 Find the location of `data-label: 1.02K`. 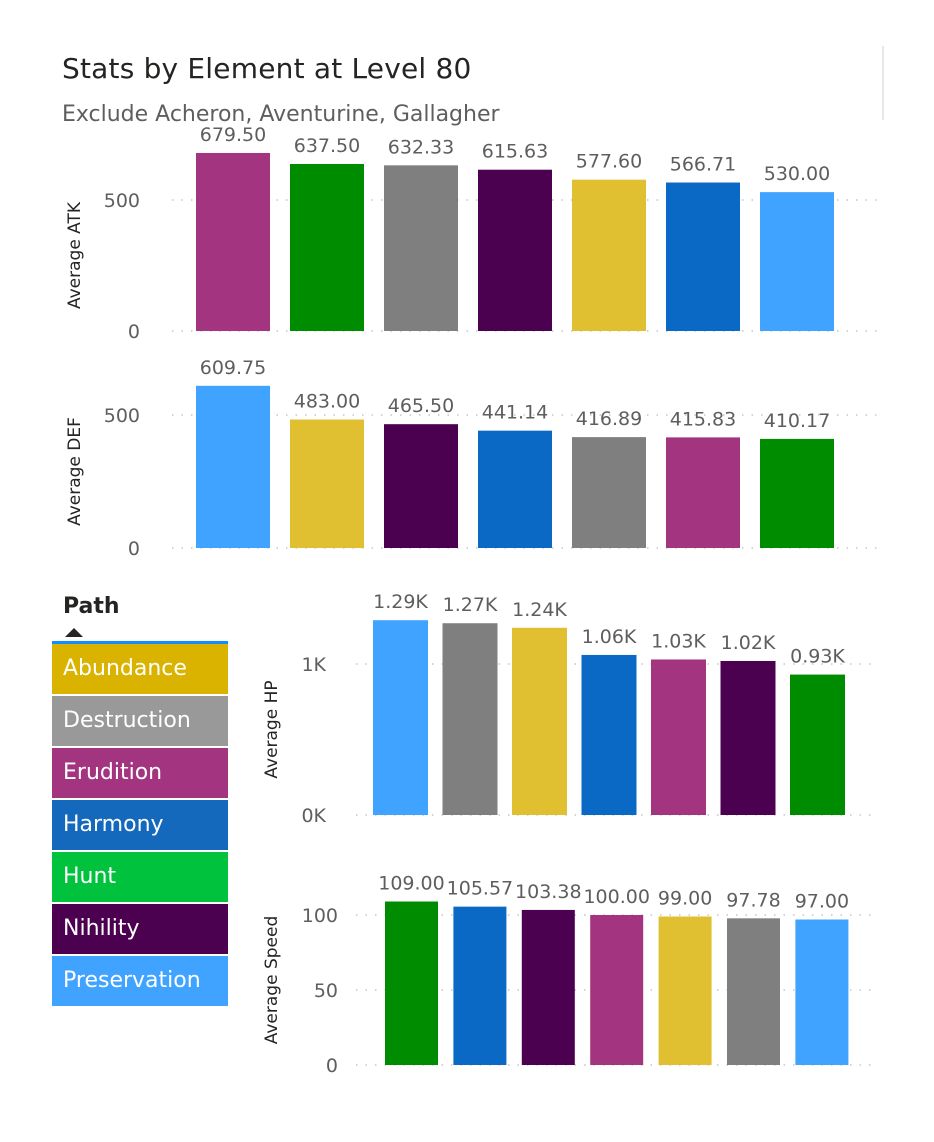

data-label: 1.02K is located at coordinates (748, 643).